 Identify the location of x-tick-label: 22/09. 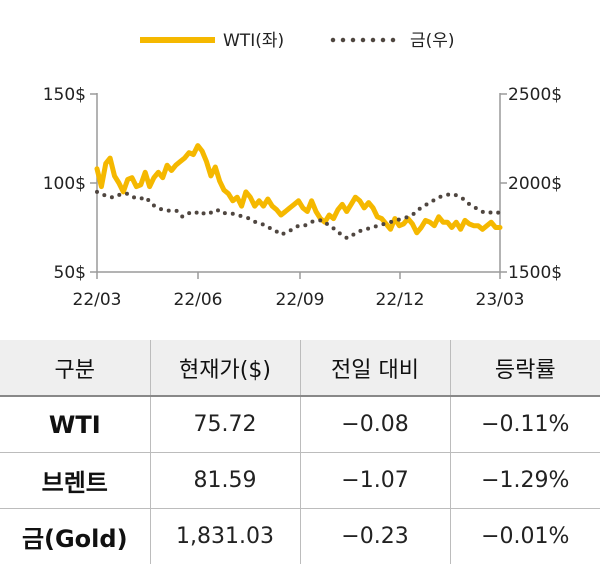
(300, 300).